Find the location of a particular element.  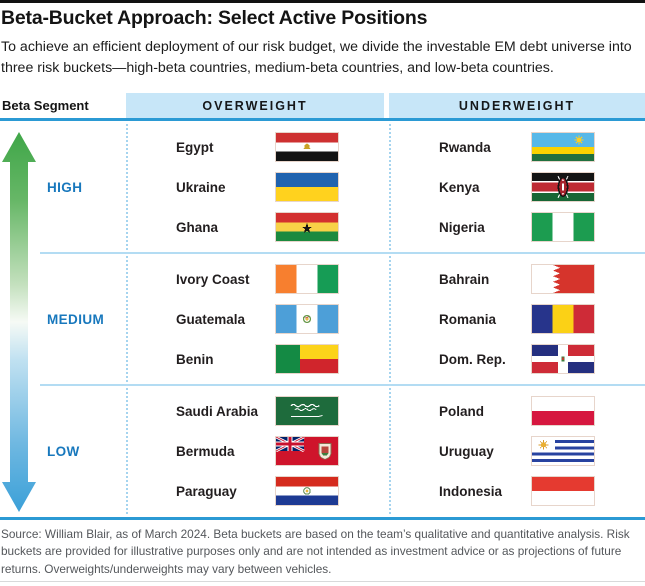

country-row: Egypt is located at coordinates (257, 147).